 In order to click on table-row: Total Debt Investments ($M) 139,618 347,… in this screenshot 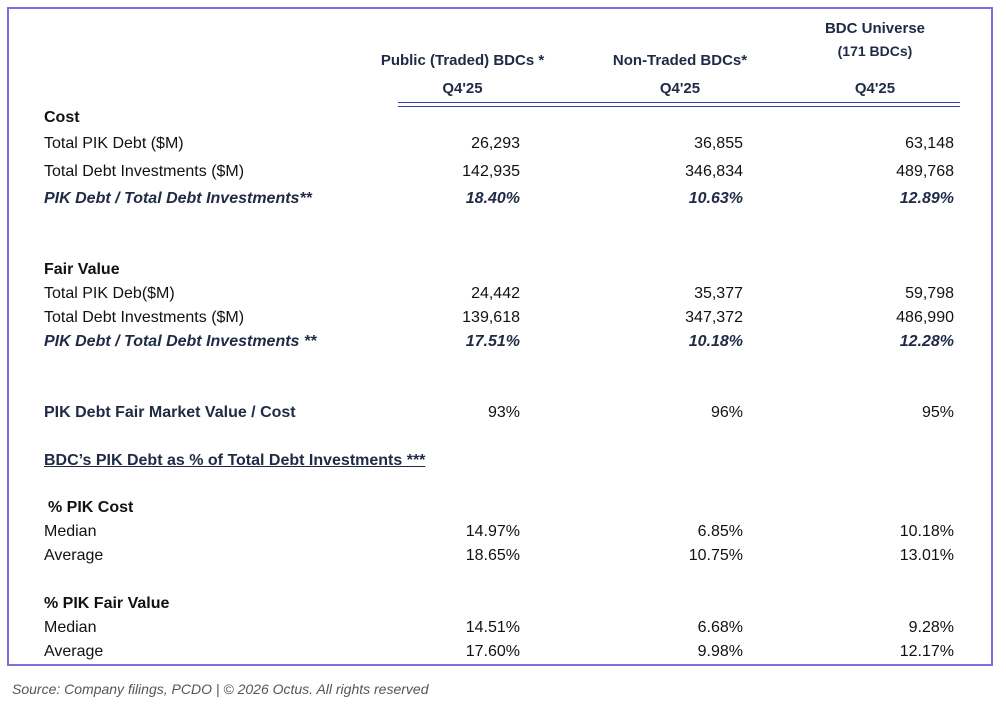, I will do `click(503, 320)`.